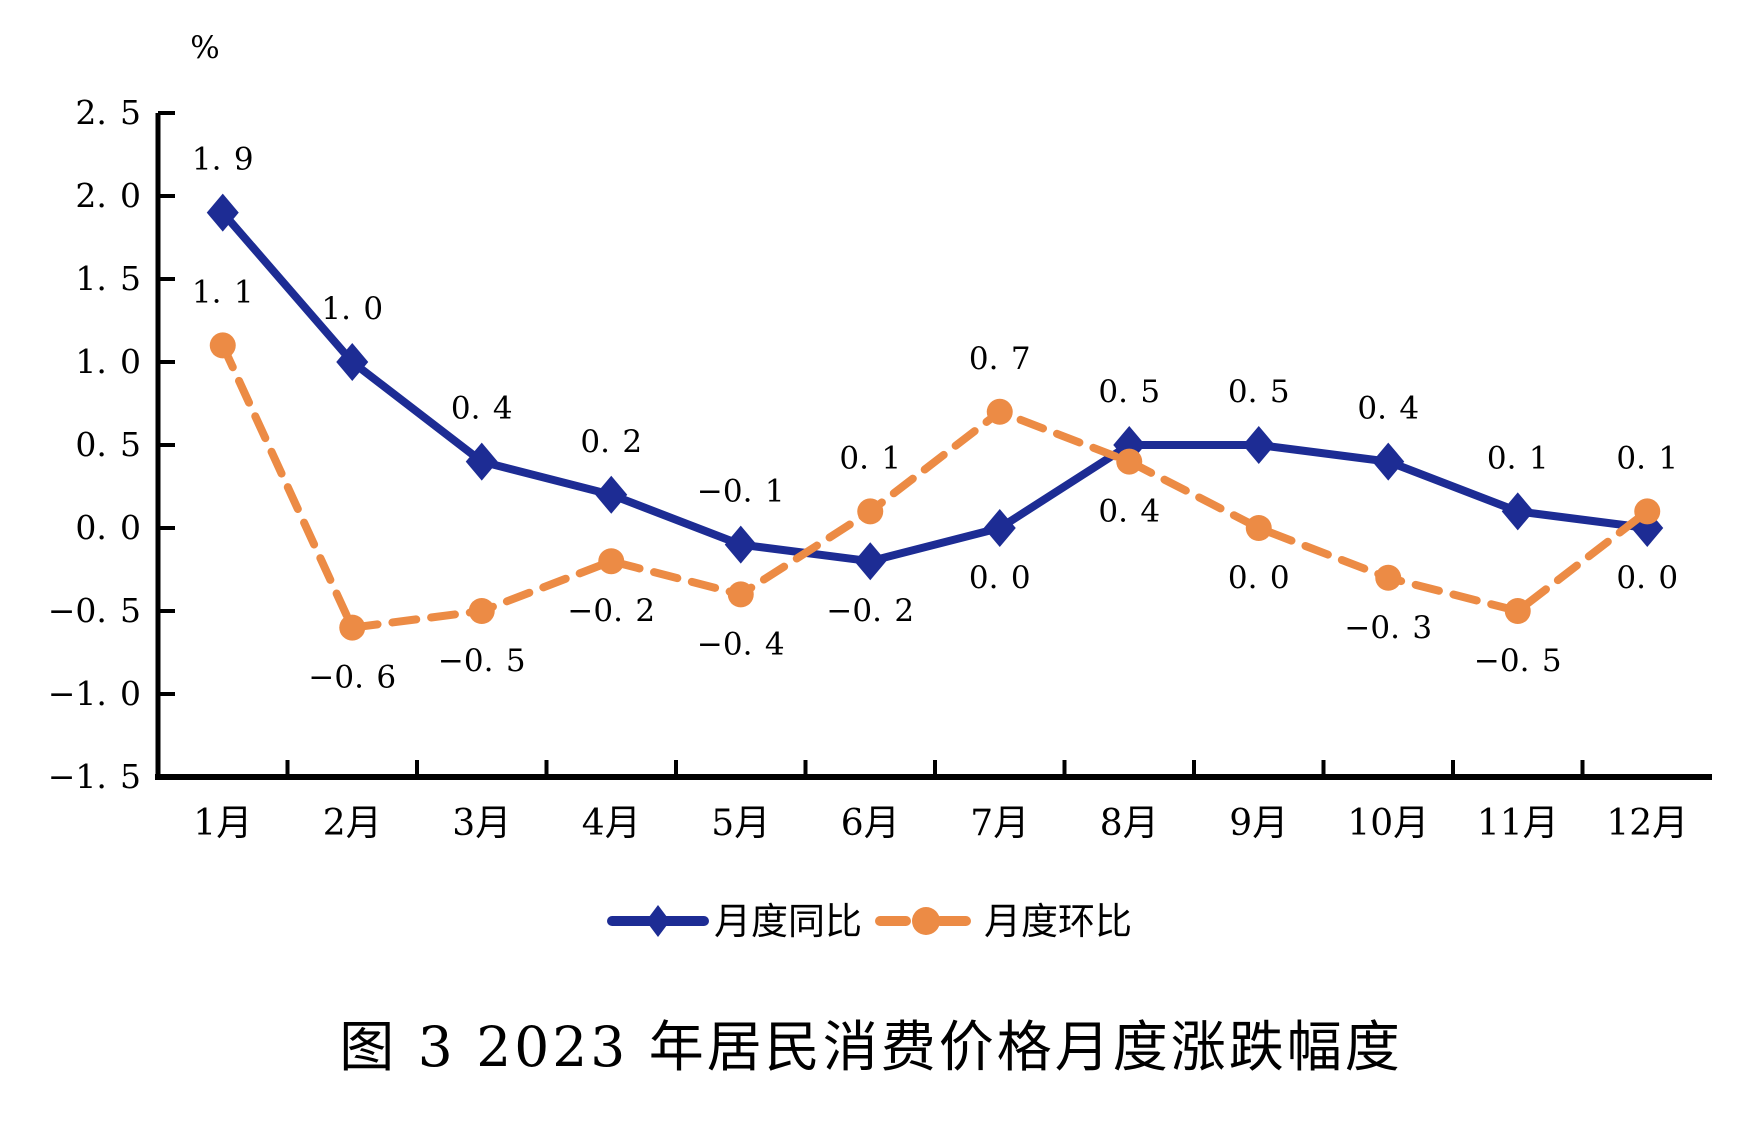 Image resolution: width=1742 pixels, height=1139 pixels. Describe the element at coordinates (1129, 823) in the screenshot. I see `x-axis-month-label: 8月` at that location.